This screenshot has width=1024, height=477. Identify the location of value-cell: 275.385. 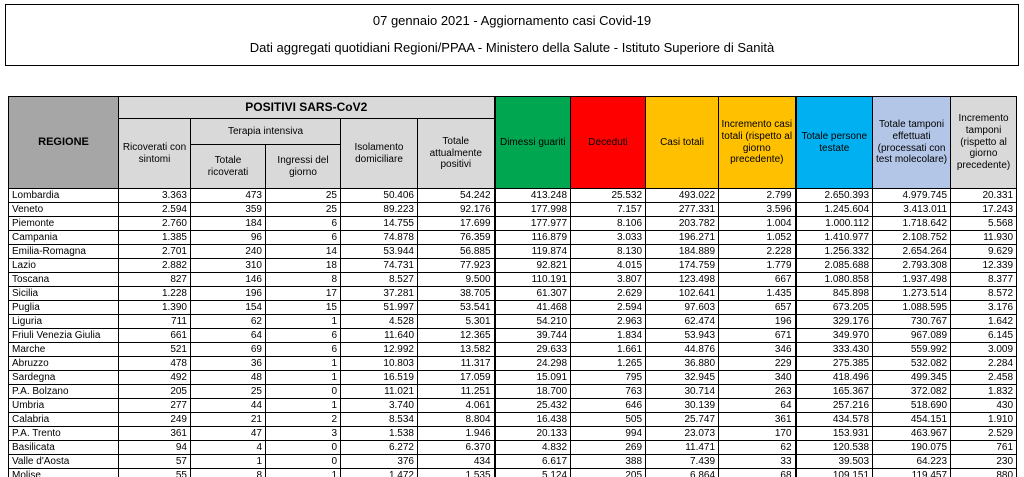
(834, 363).